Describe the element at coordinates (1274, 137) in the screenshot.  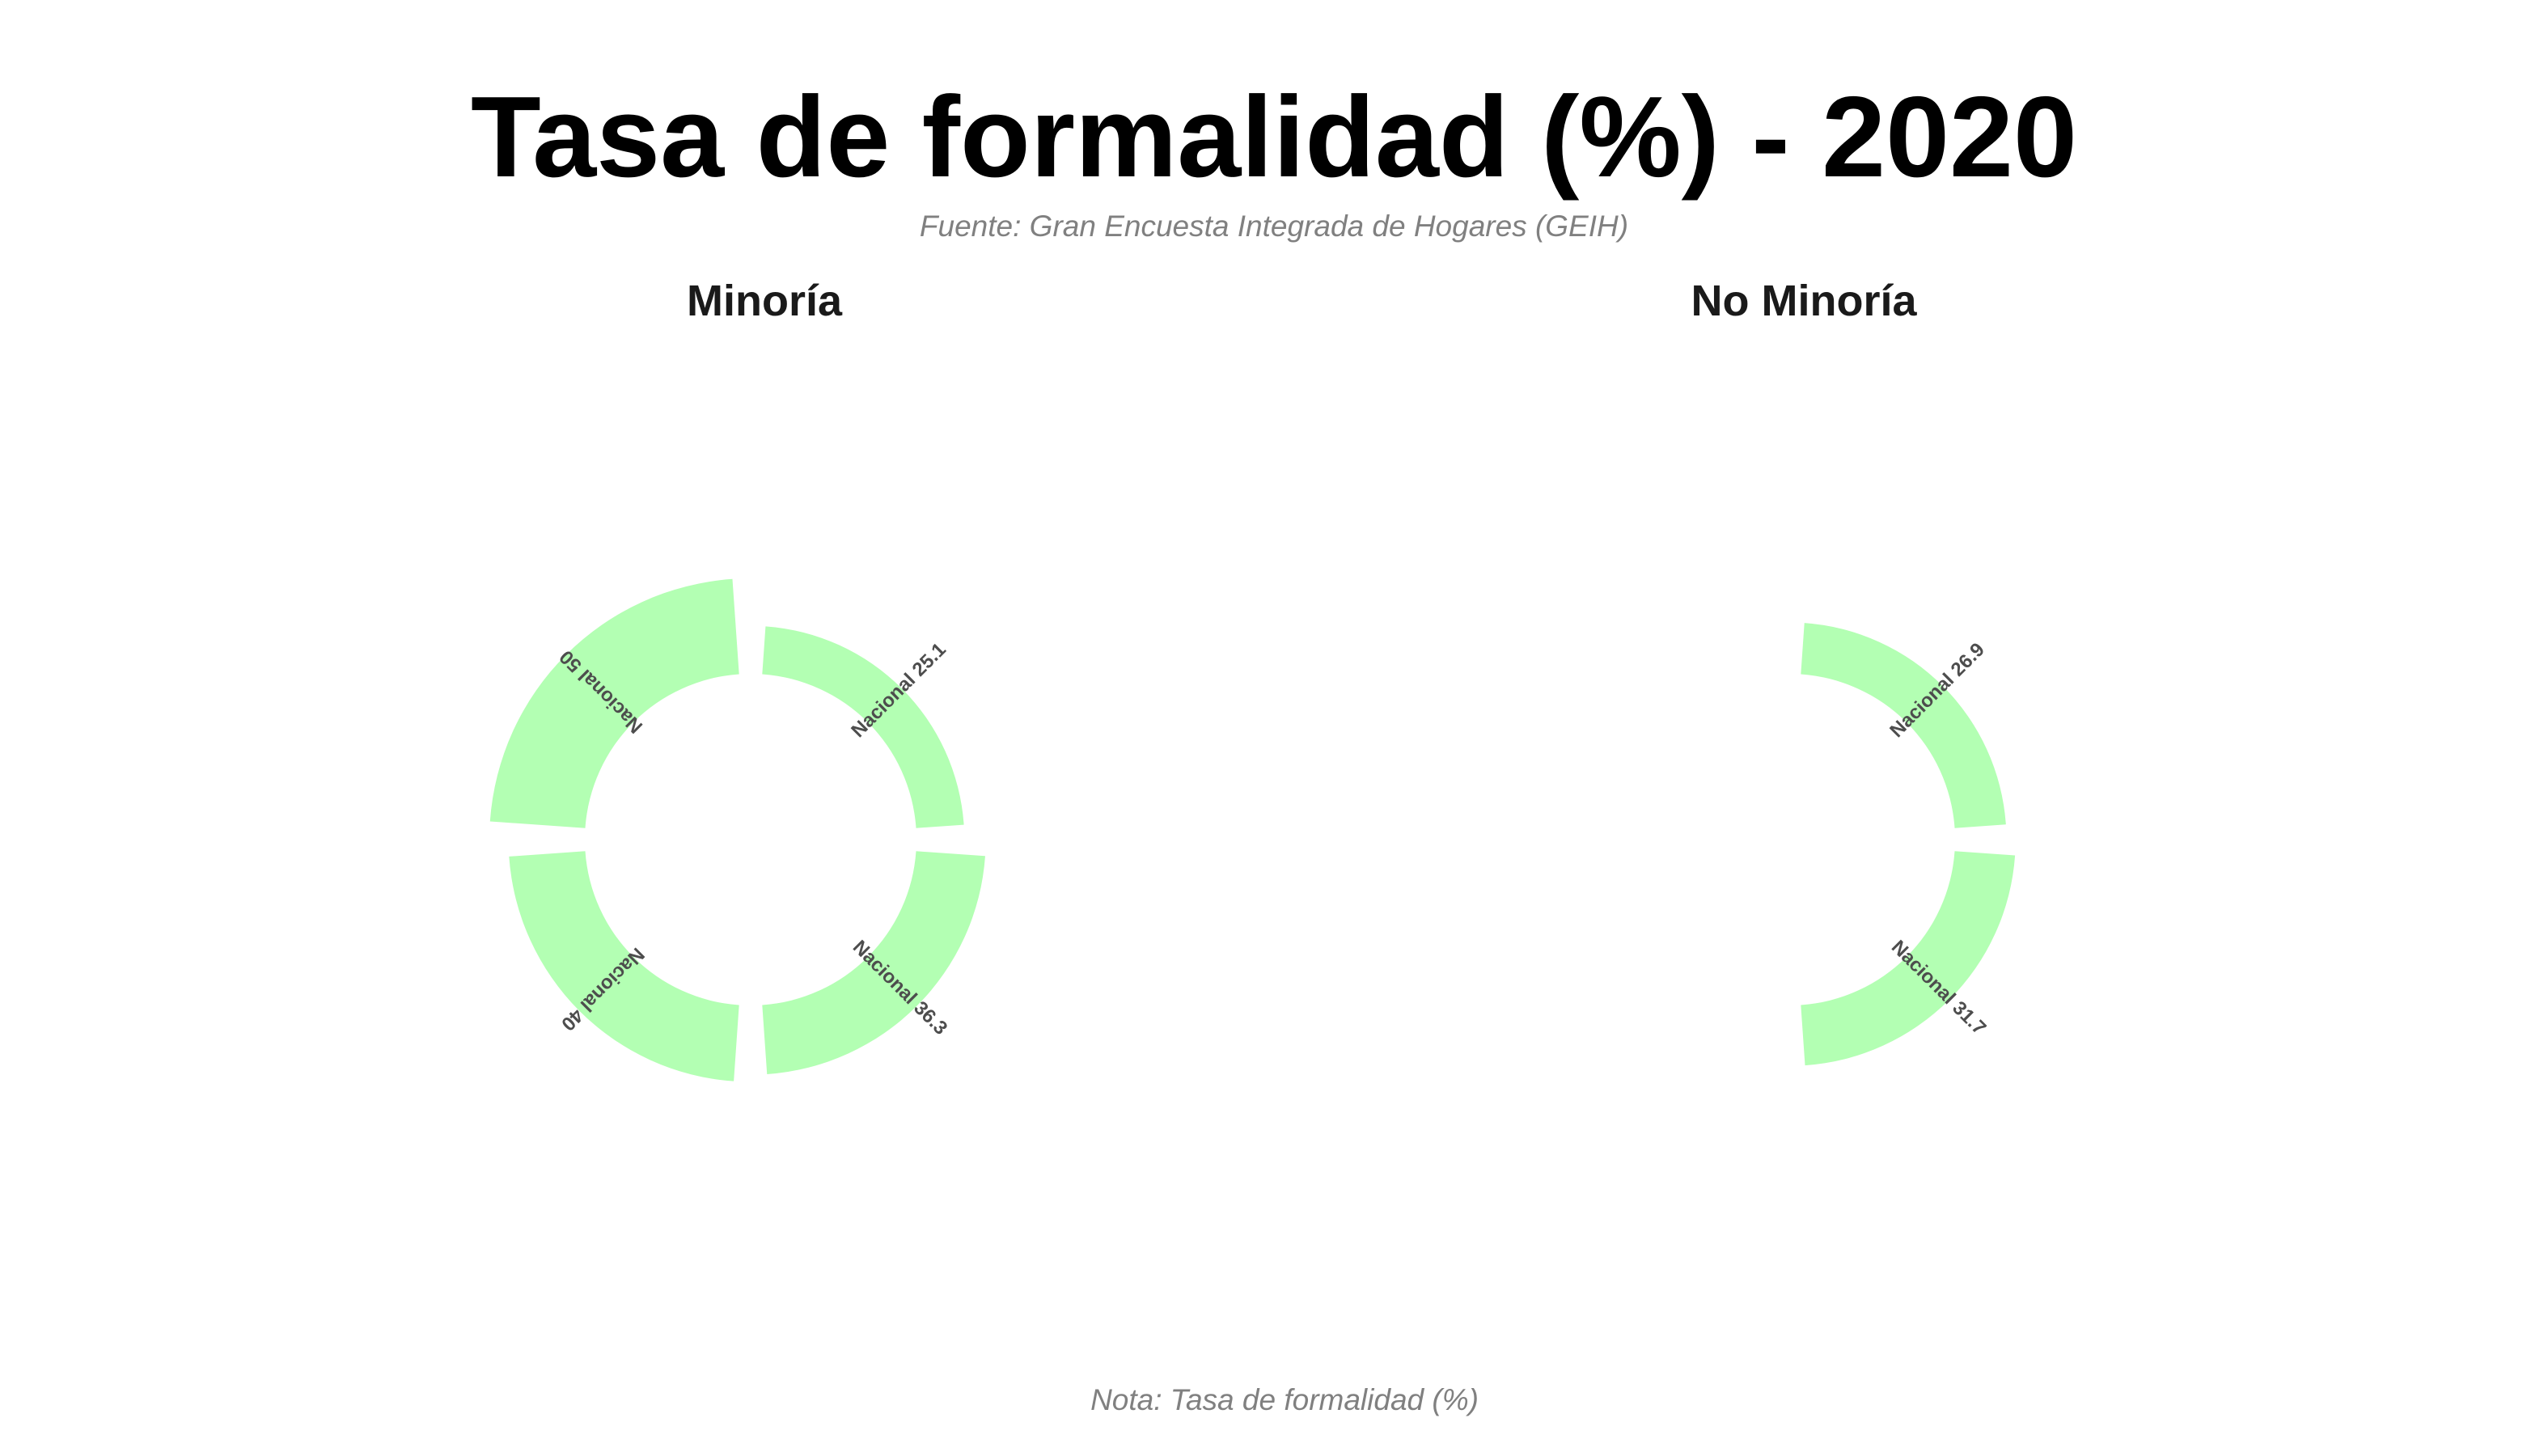
I see `chart-title: Tasa de formalidad (%) - 2020` at that location.